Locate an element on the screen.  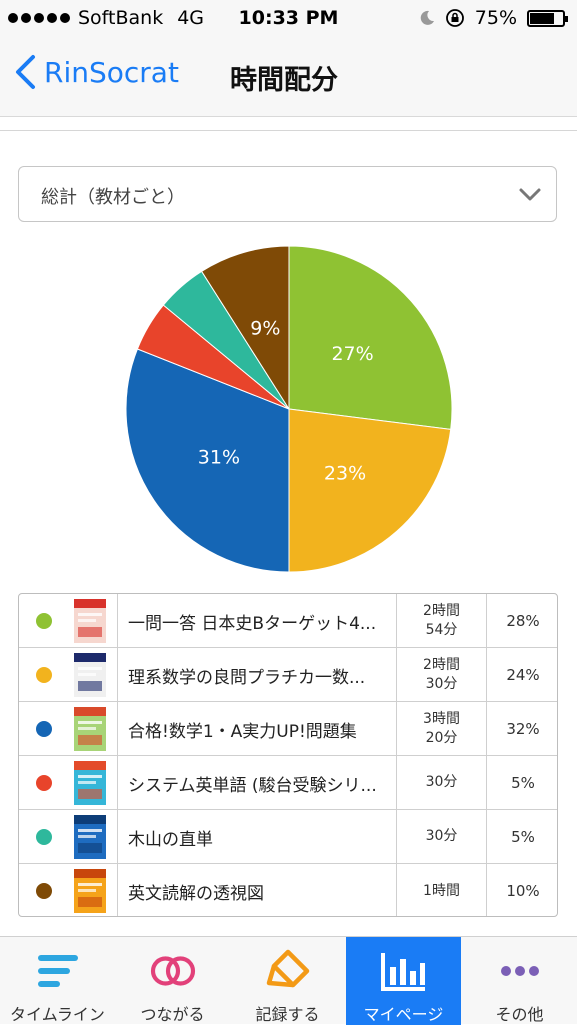
material-title-cell: 英文読解の透視図 is located at coordinates (257, 890).